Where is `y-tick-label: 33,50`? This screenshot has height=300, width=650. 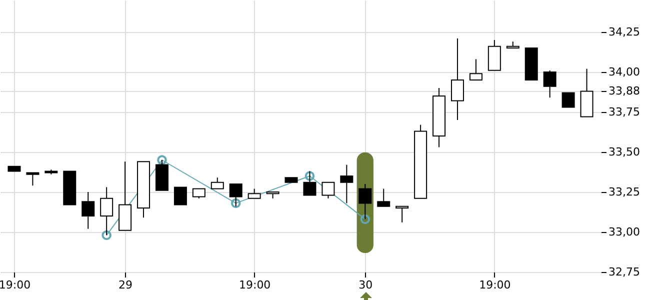
y-tick-label: 33,50 is located at coordinates (624, 152).